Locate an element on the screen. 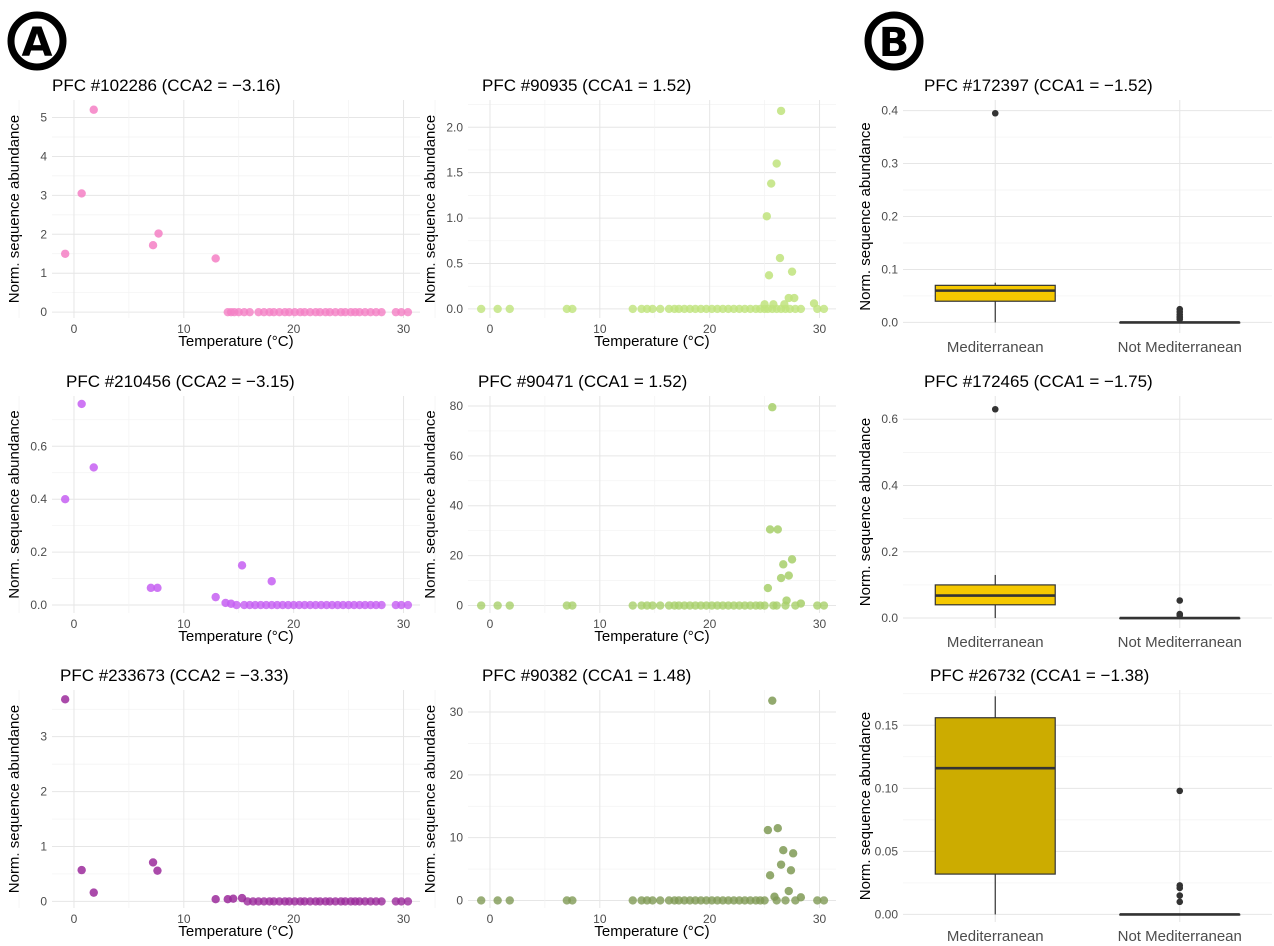 Image resolution: width=1274 pixels, height=946 pixels. chart-title: PFC #102286 (CCA2 = −3.16) is located at coordinates (166, 85).